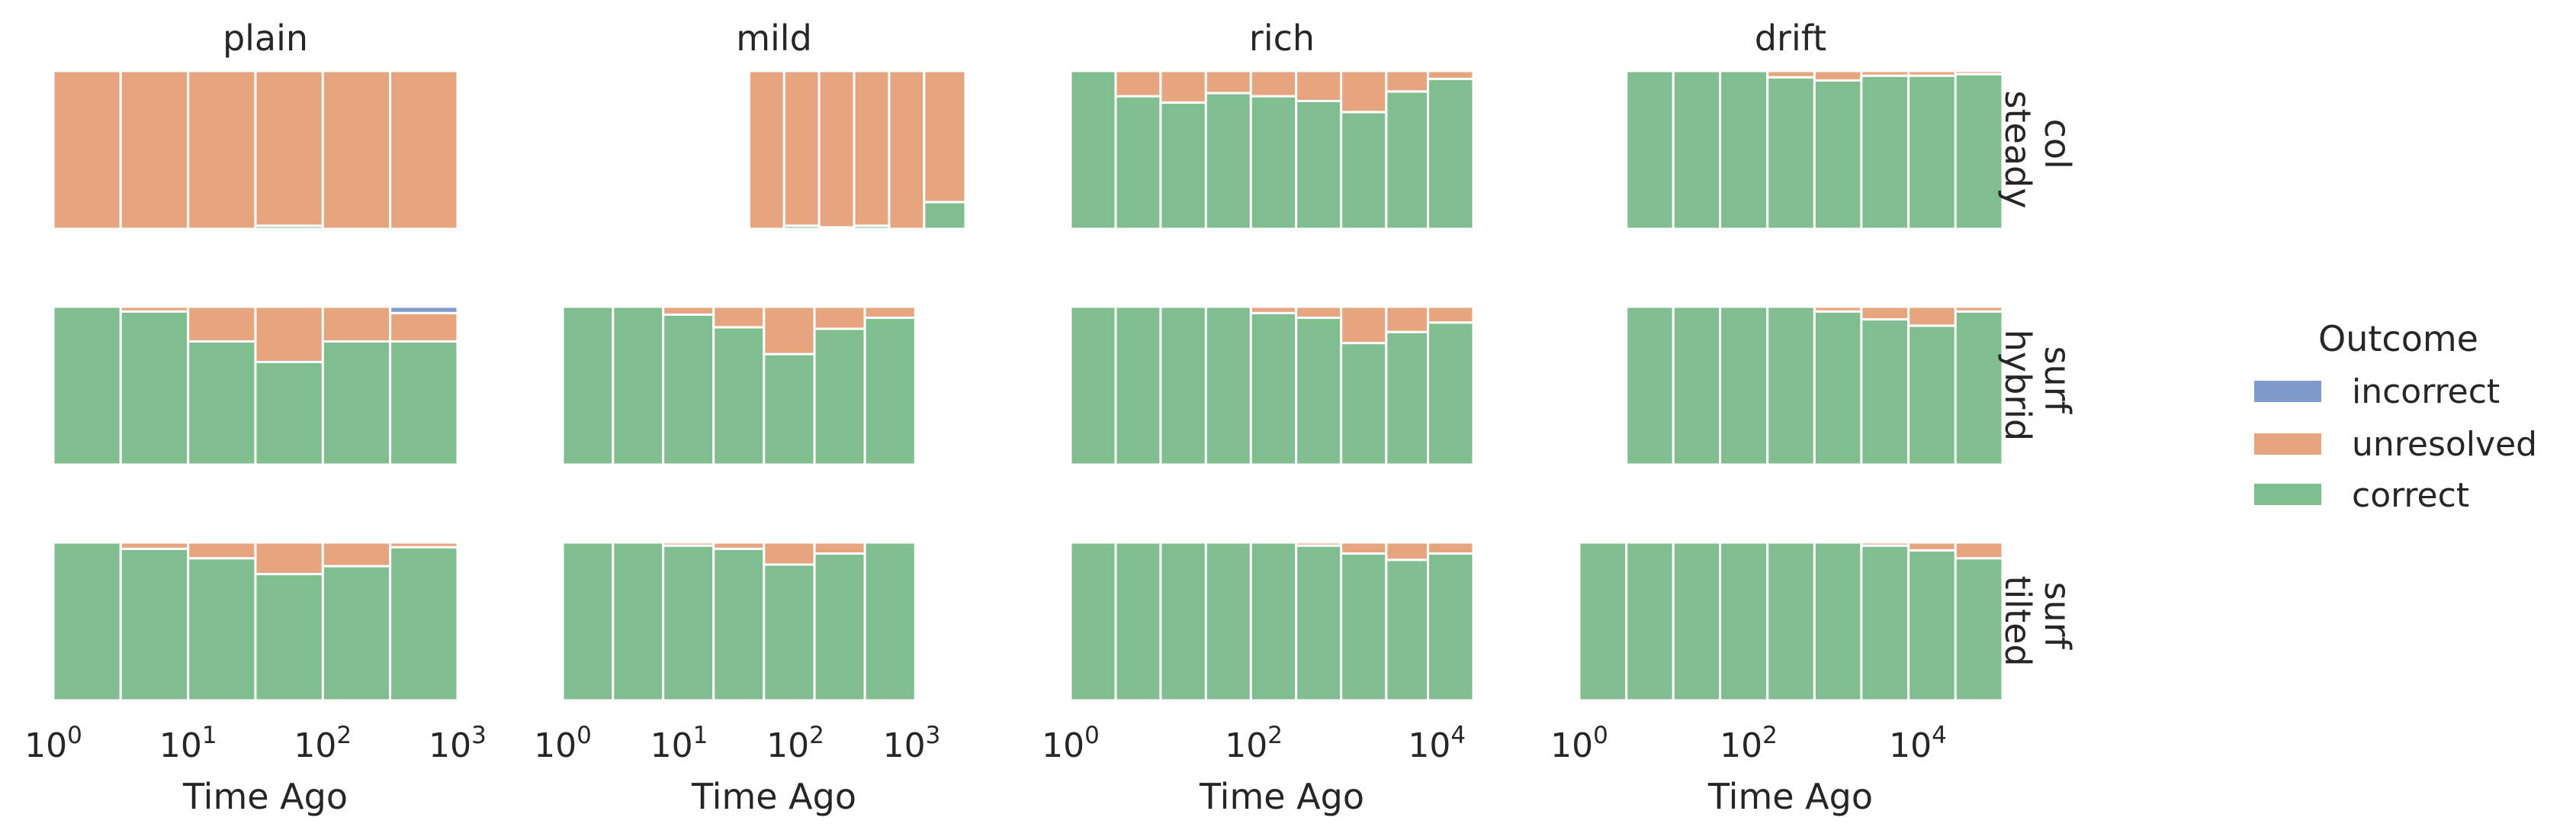 This screenshot has height=840, width=2576. I want to click on row-label-surf-tilted: surf tilted, so click(2037, 620).